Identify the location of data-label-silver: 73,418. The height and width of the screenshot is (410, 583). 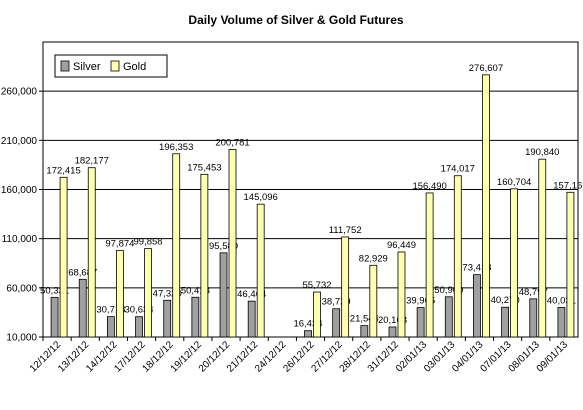
(476, 268).